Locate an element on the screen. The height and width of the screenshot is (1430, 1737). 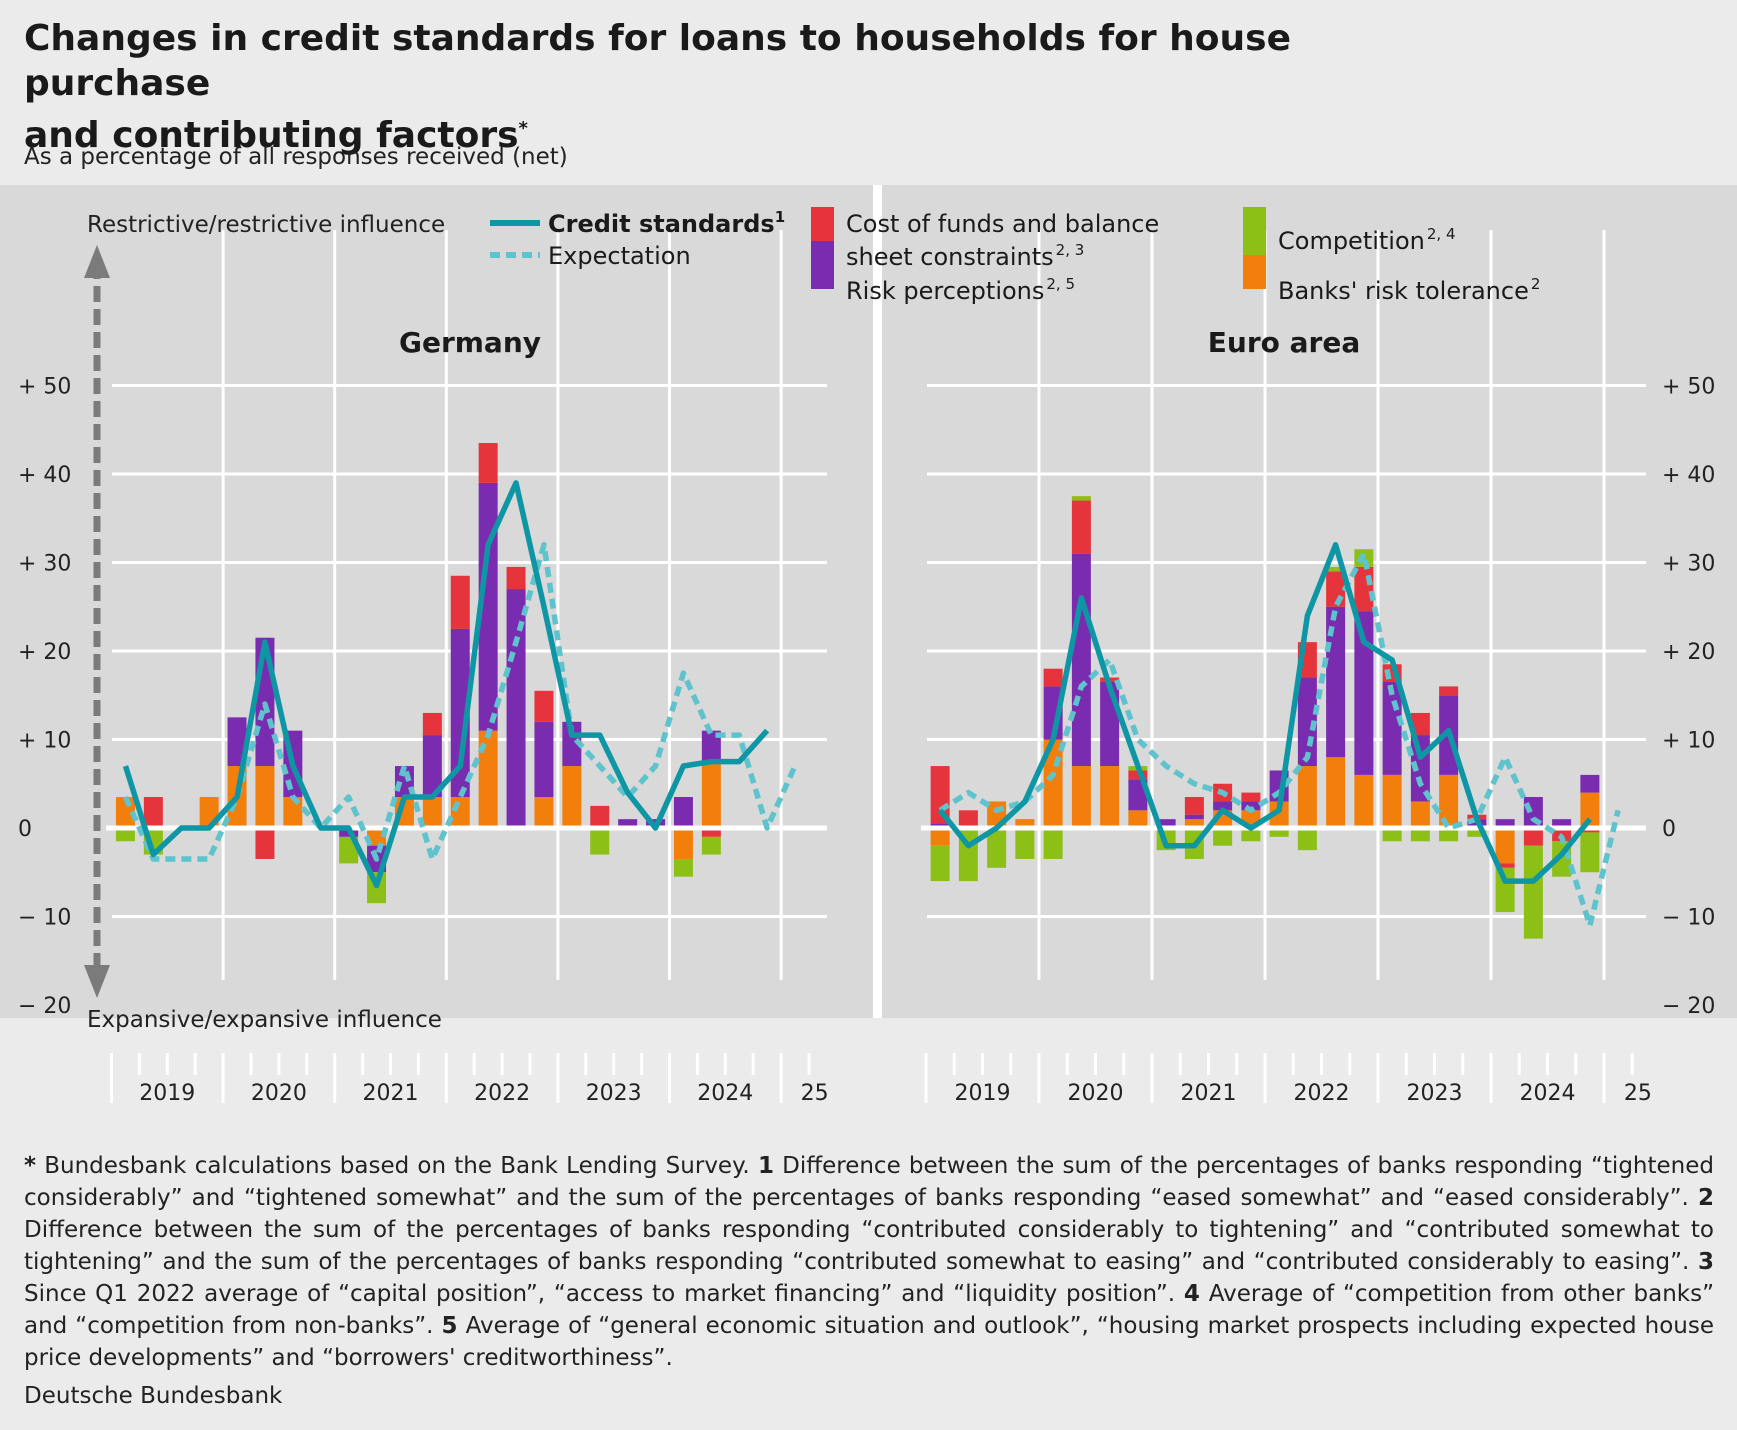
panel-separator is located at coordinates (877, 601).